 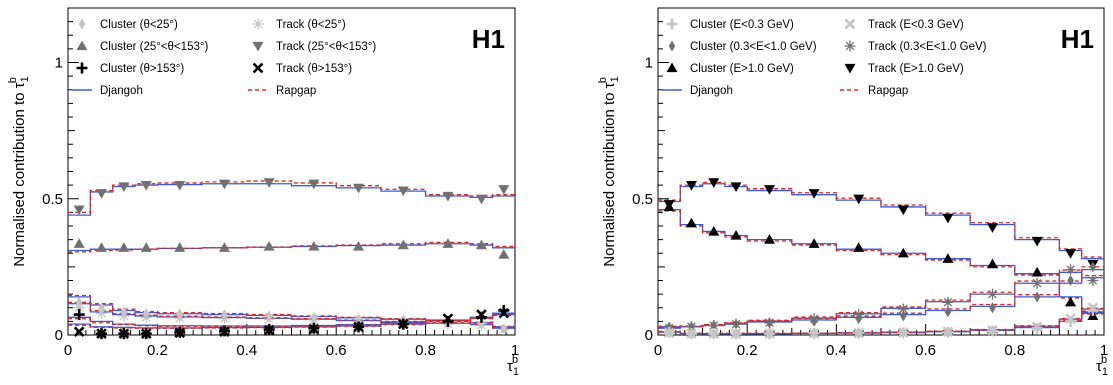 I want to click on x-tick-label: 0, so click(x=658, y=350).